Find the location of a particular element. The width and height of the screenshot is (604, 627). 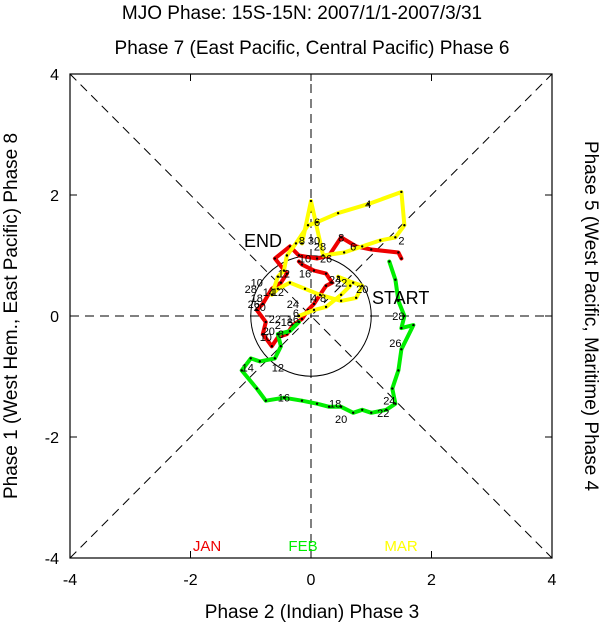

x-tick-label: 0 is located at coordinates (311, 580).